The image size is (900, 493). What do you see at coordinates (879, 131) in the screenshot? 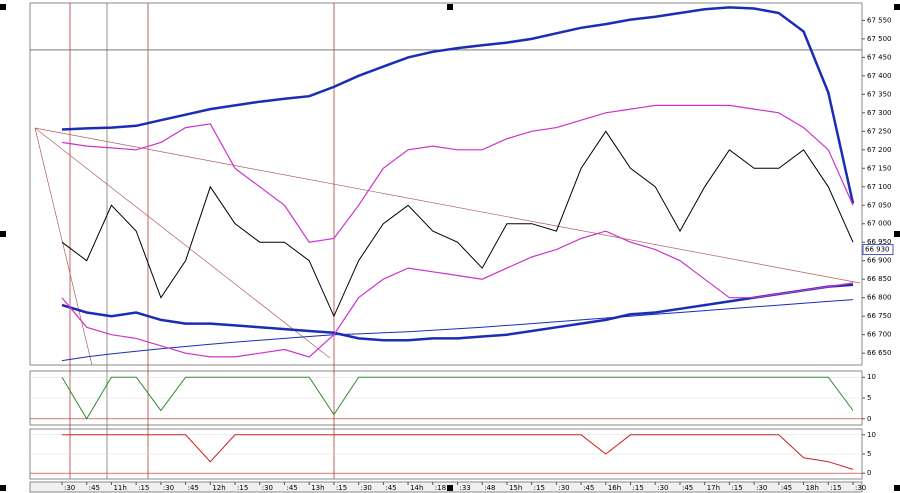
I see `y-tick-label: 67 250` at bounding box center [879, 131].